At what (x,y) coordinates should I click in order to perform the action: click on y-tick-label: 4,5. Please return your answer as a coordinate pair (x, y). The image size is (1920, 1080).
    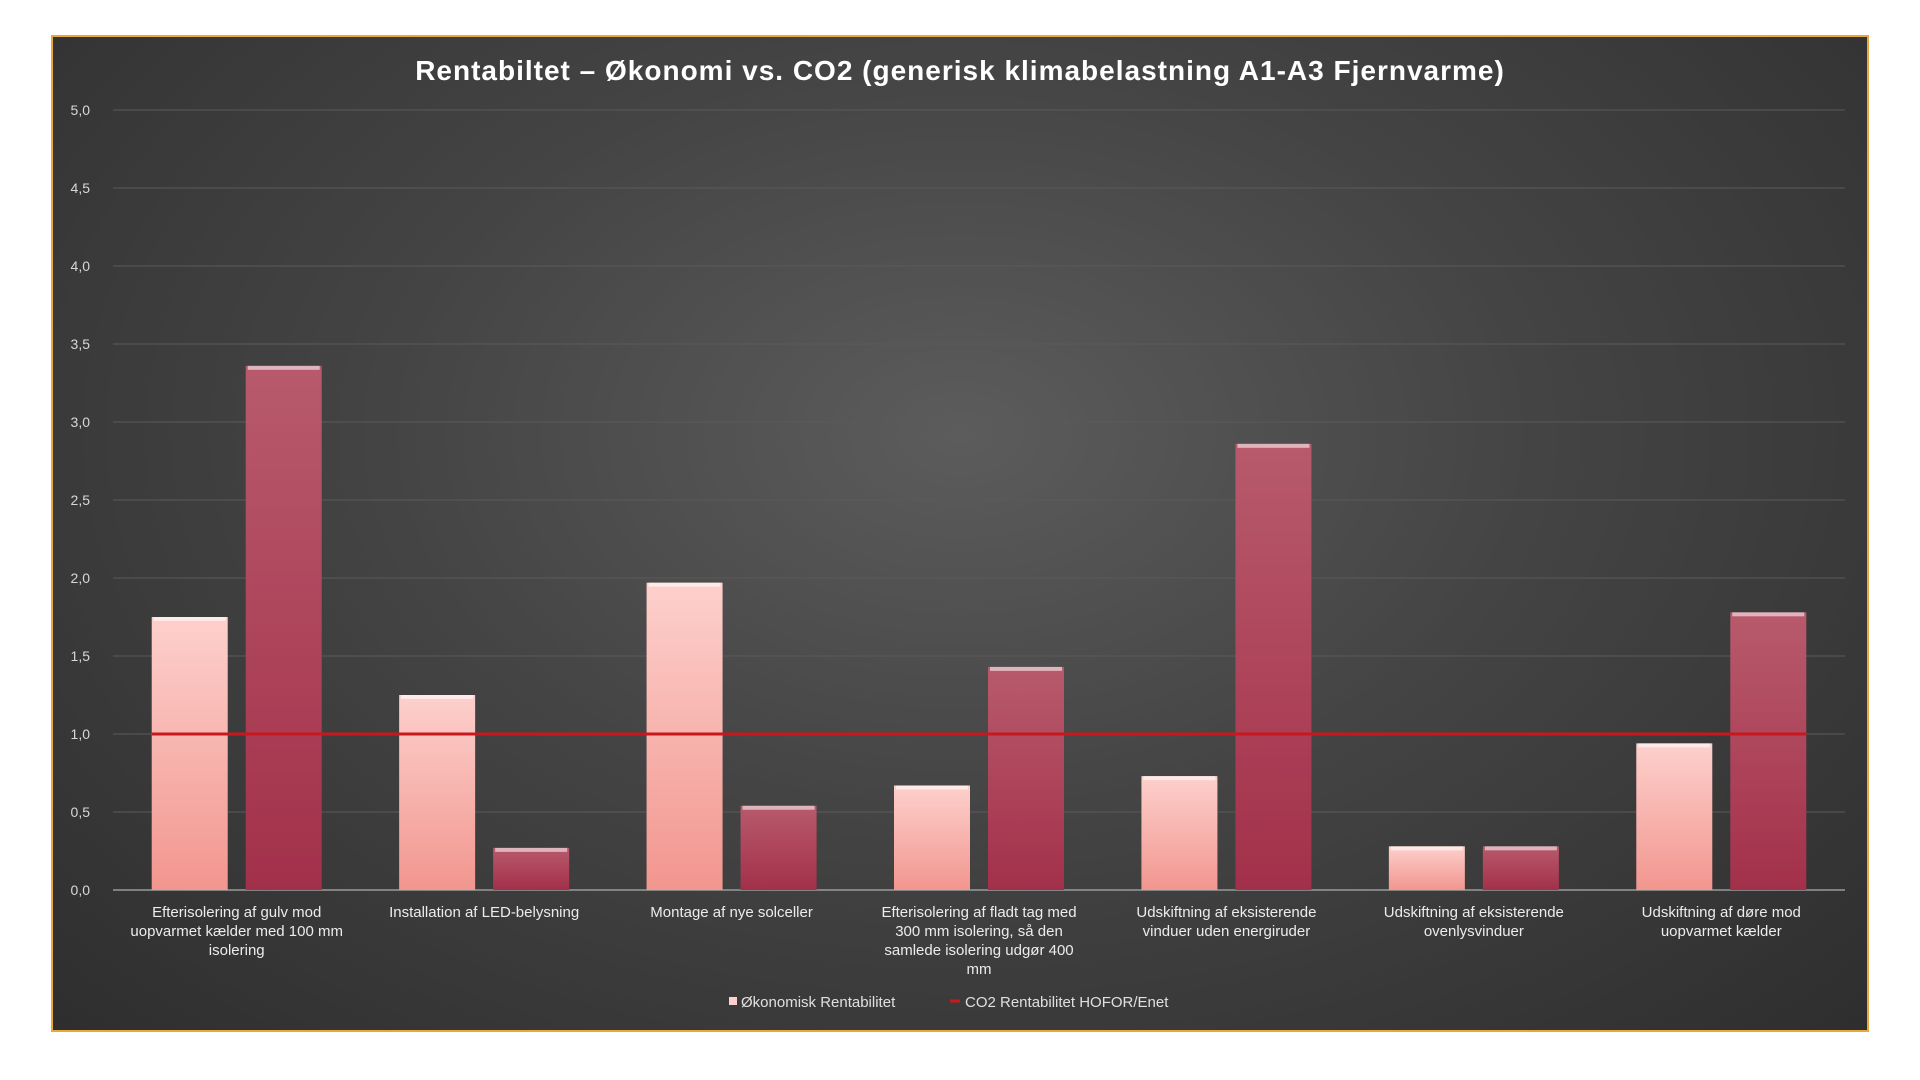
    Looking at the image, I should click on (81, 188).